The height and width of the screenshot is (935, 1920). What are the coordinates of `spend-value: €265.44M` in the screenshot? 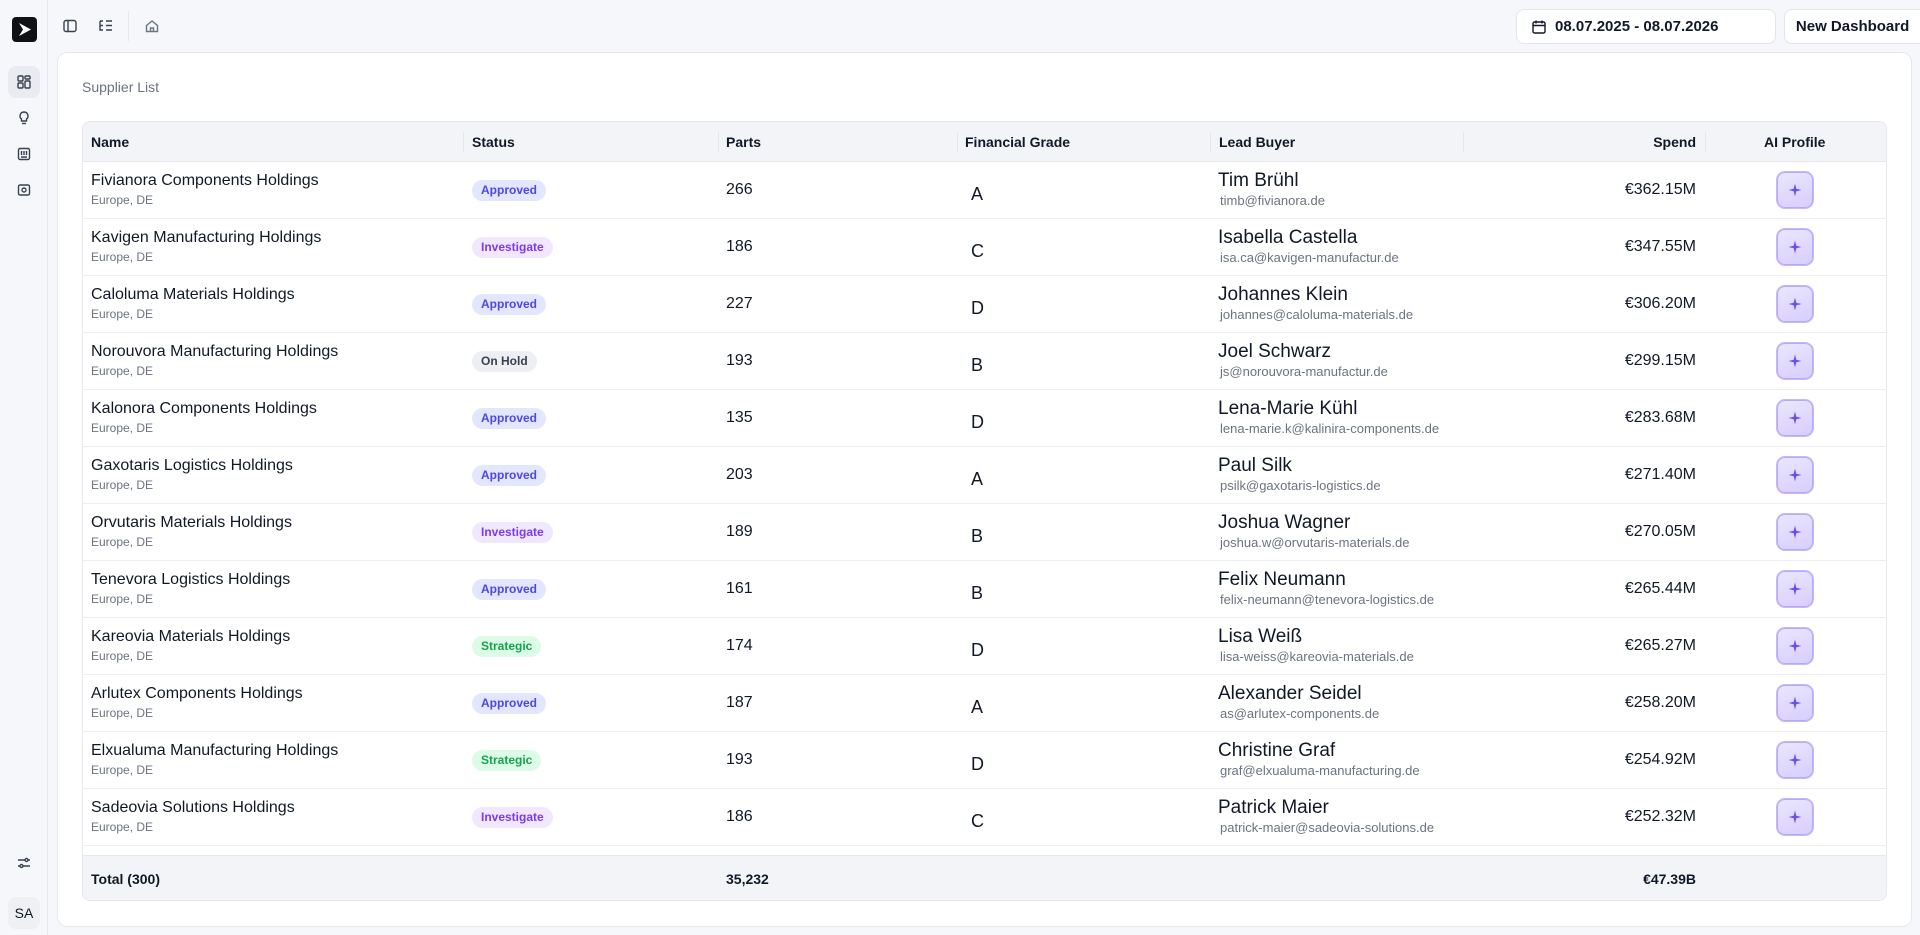 It's located at (1660, 588).